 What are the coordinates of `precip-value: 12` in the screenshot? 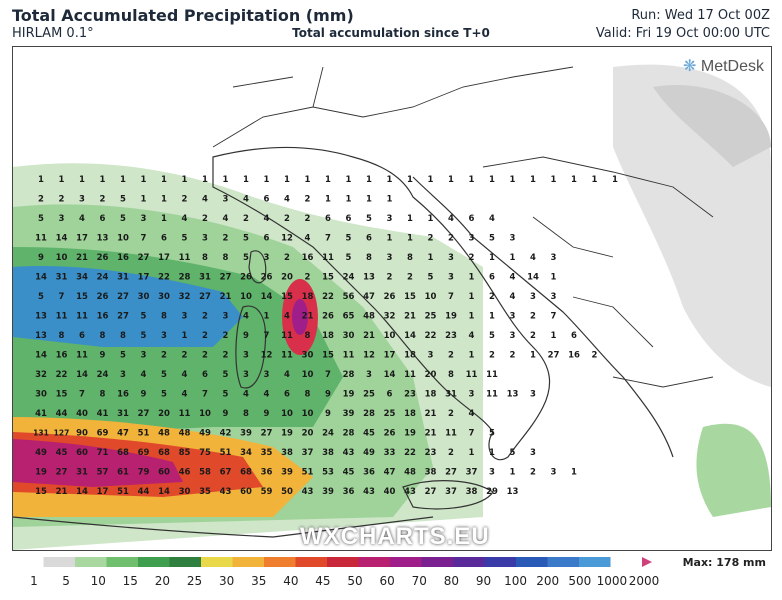 It's located at (369, 356).